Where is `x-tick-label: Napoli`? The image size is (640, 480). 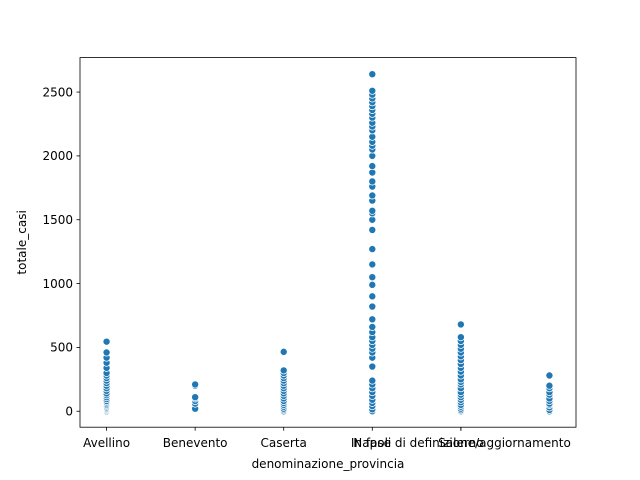
x-tick-label: Napoli is located at coordinates (372, 443).